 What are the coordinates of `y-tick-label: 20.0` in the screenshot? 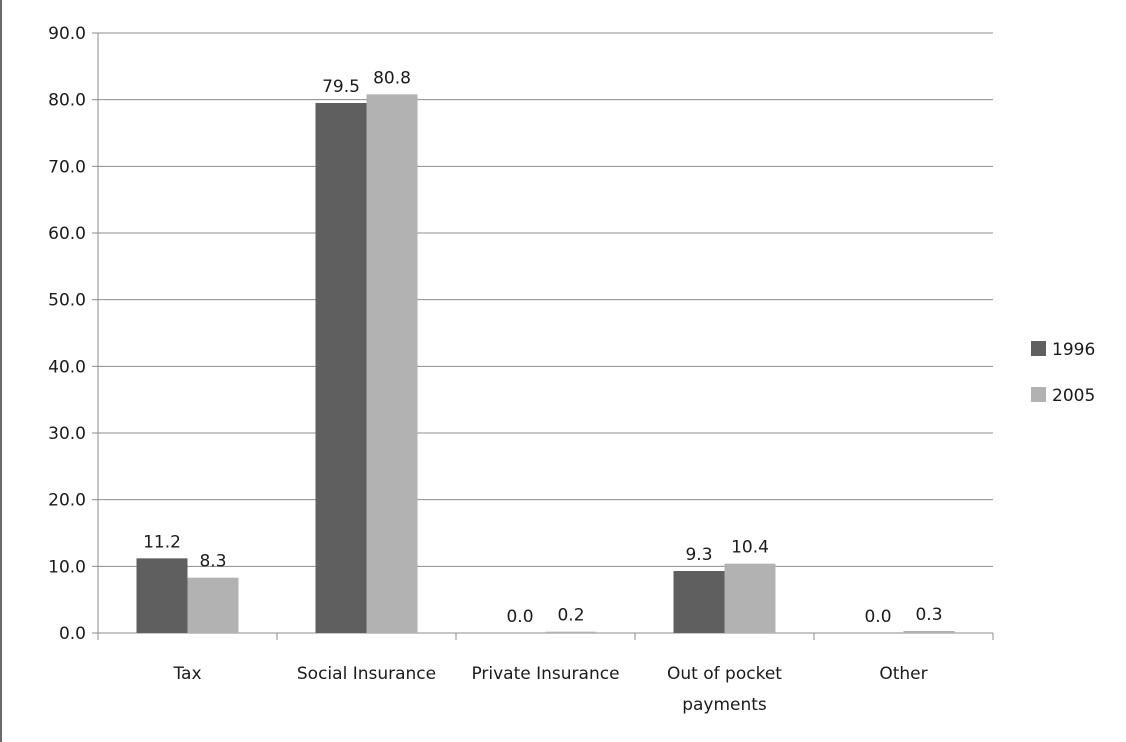 It's located at (67, 501).